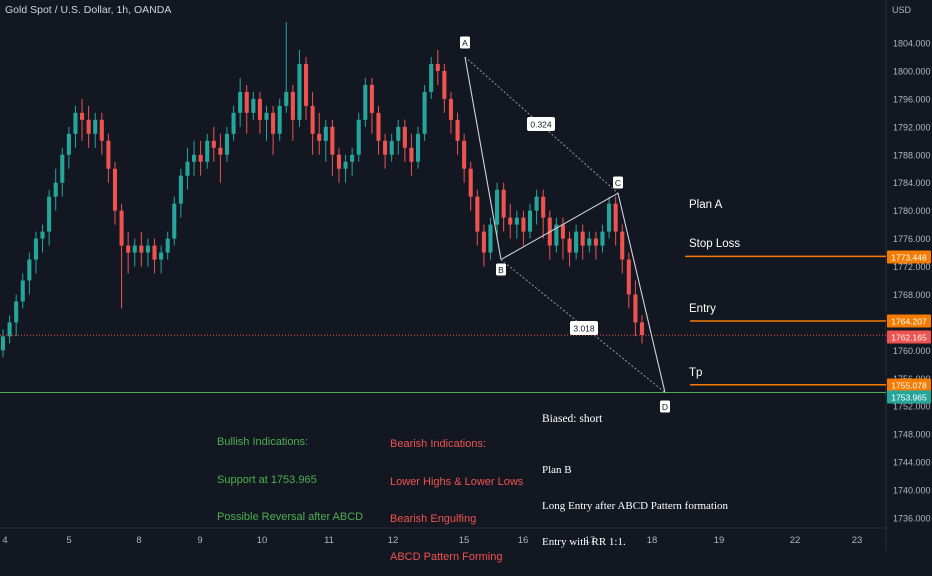 This screenshot has height=576, width=932. Describe the element at coordinates (557, 470) in the screenshot. I see `plan-b-title: Plan B` at that location.